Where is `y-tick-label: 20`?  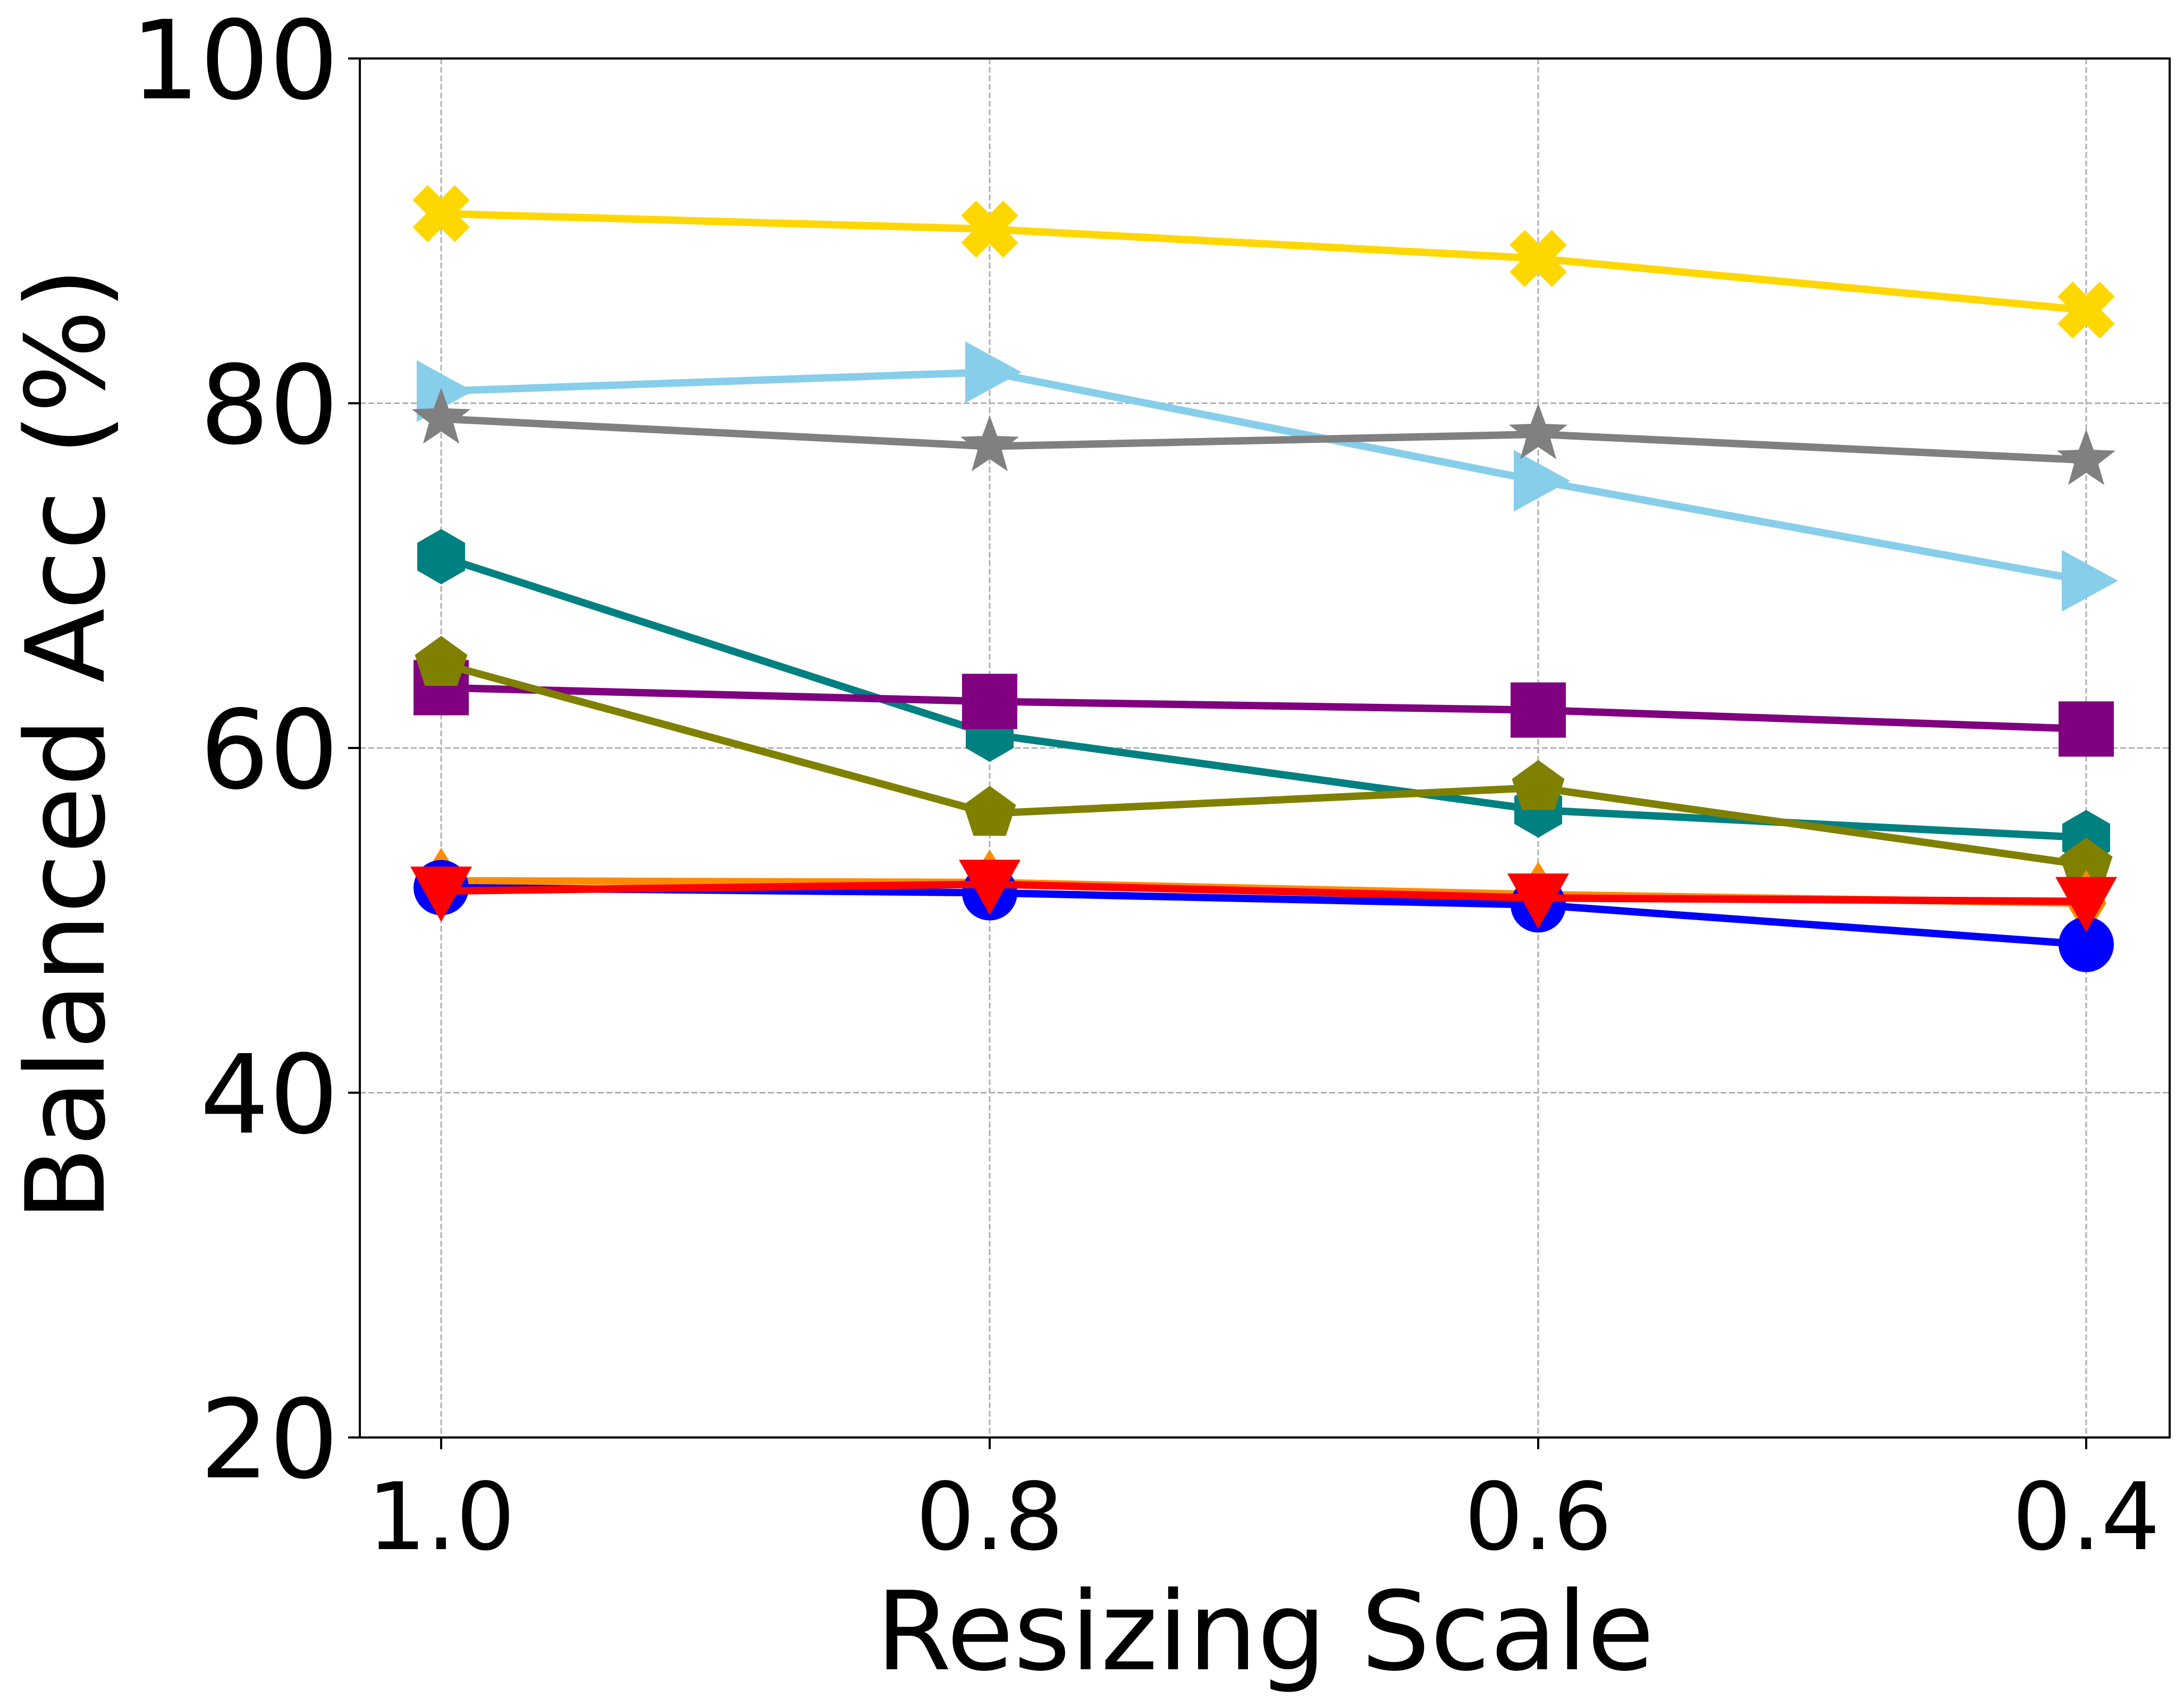
y-tick-label: 20 is located at coordinates (269, 1440).